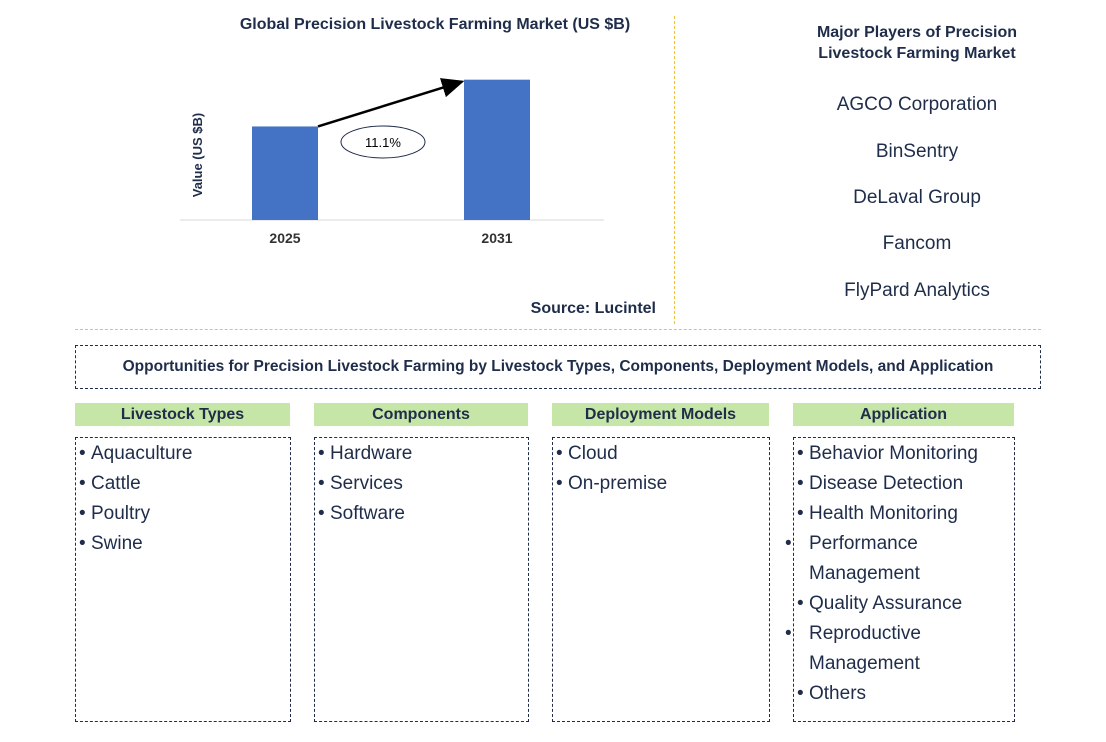  I want to click on x-tick-label: 2031, so click(496, 238).